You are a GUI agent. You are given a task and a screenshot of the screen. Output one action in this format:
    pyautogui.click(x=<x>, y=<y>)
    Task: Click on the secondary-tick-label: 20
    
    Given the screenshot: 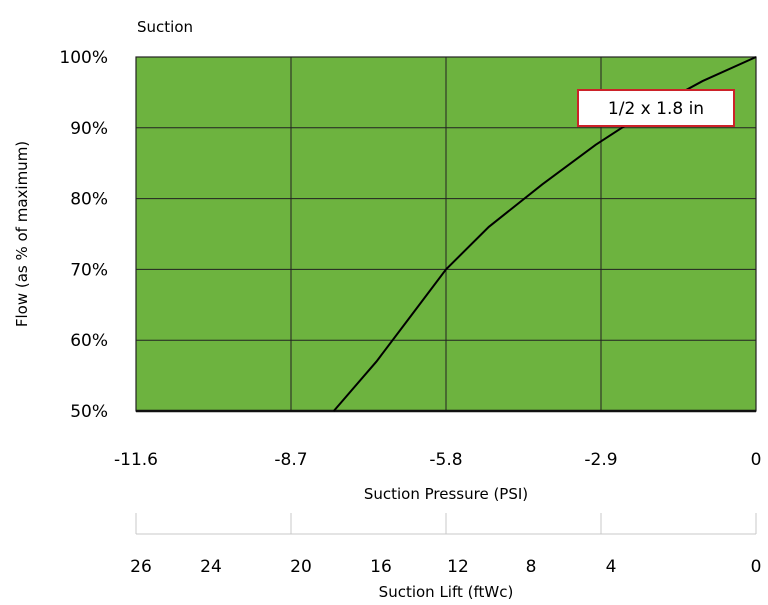 What is the action you would take?
    pyautogui.click(x=301, y=567)
    